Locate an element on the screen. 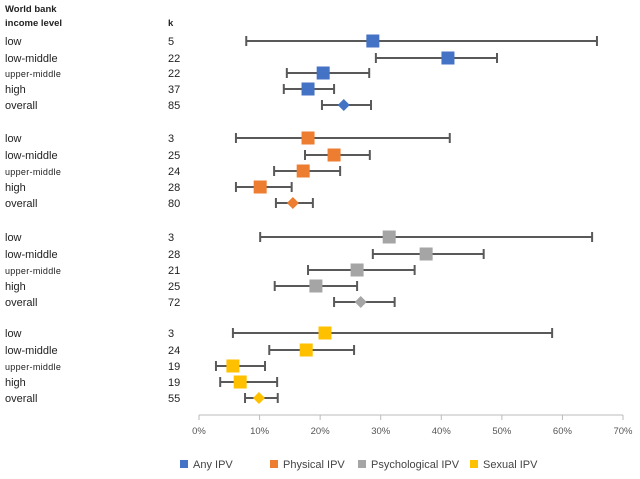 Image resolution: width=640 pixels, height=479 pixels. legend-label: Psychological IPV is located at coordinates (415, 465).